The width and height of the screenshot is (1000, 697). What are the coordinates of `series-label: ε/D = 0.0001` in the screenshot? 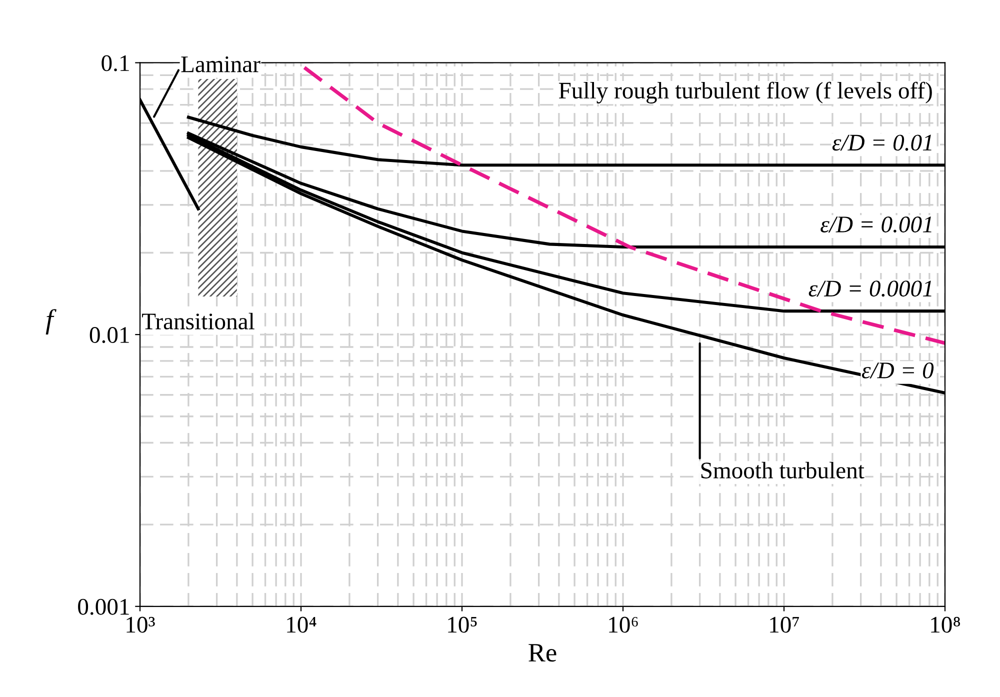 It's located at (870, 288).